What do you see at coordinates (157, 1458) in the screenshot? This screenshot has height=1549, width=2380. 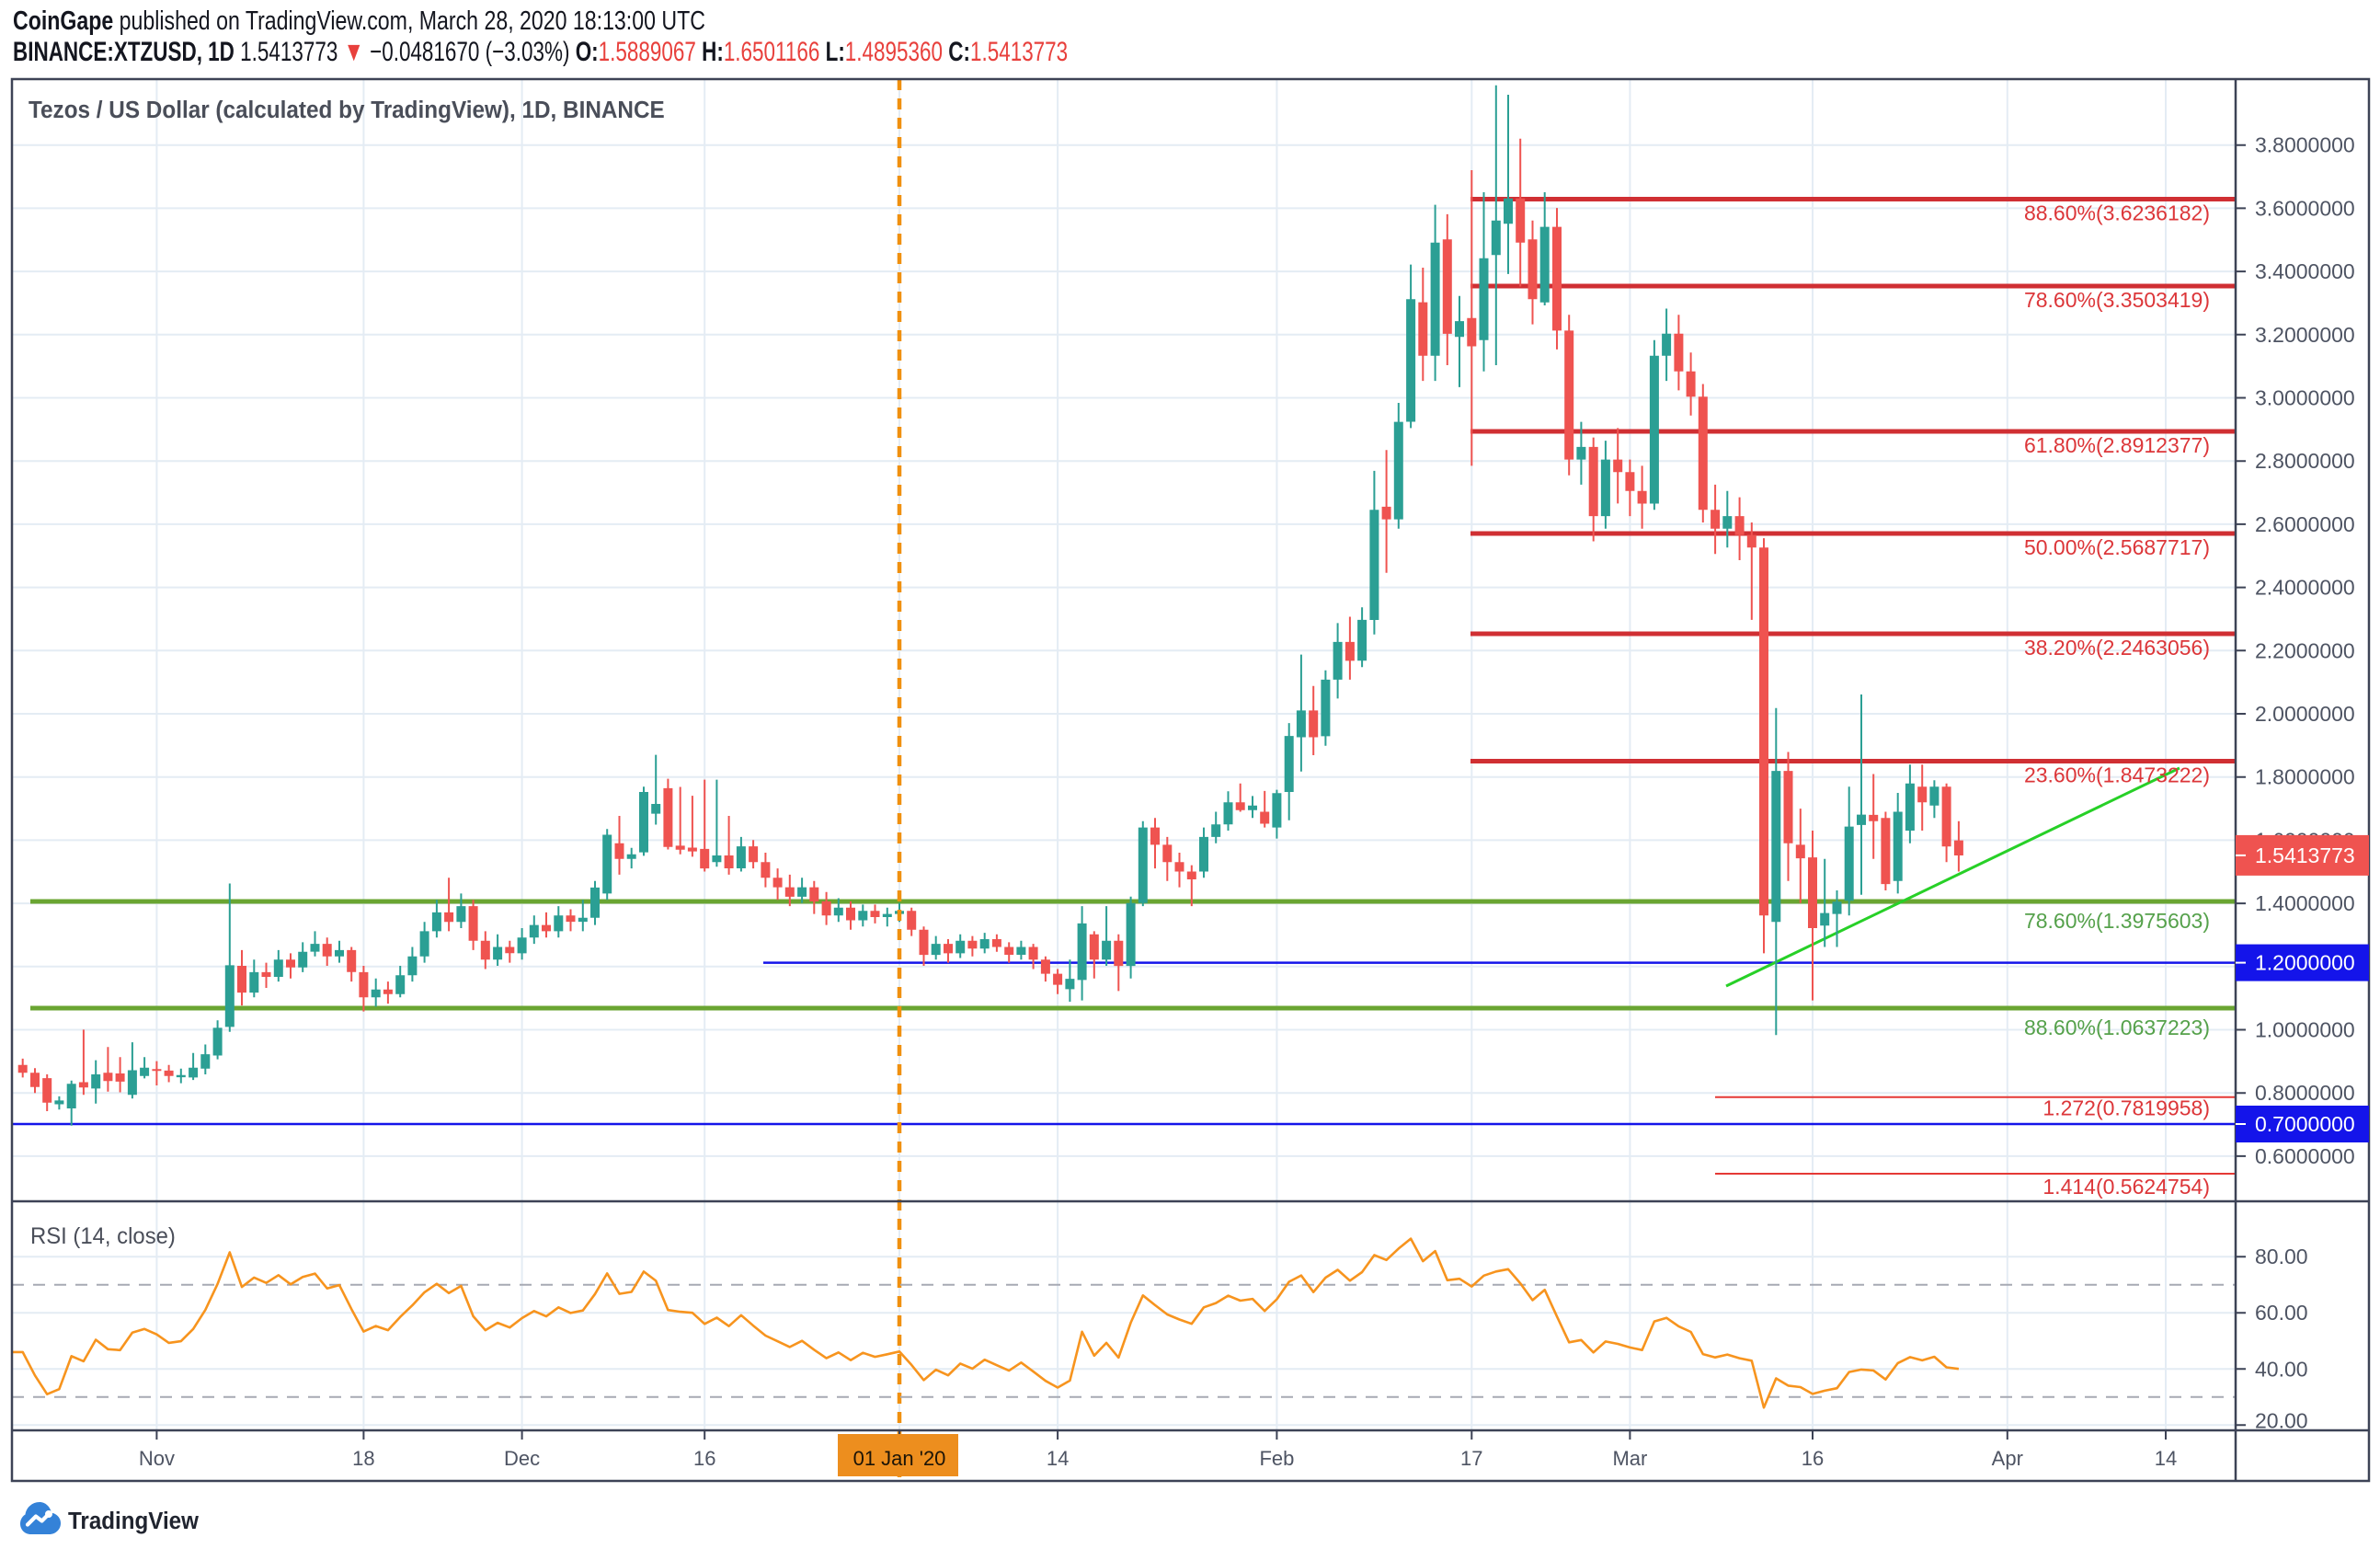 I see `svg-text: Nov` at bounding box center [157, 1458].